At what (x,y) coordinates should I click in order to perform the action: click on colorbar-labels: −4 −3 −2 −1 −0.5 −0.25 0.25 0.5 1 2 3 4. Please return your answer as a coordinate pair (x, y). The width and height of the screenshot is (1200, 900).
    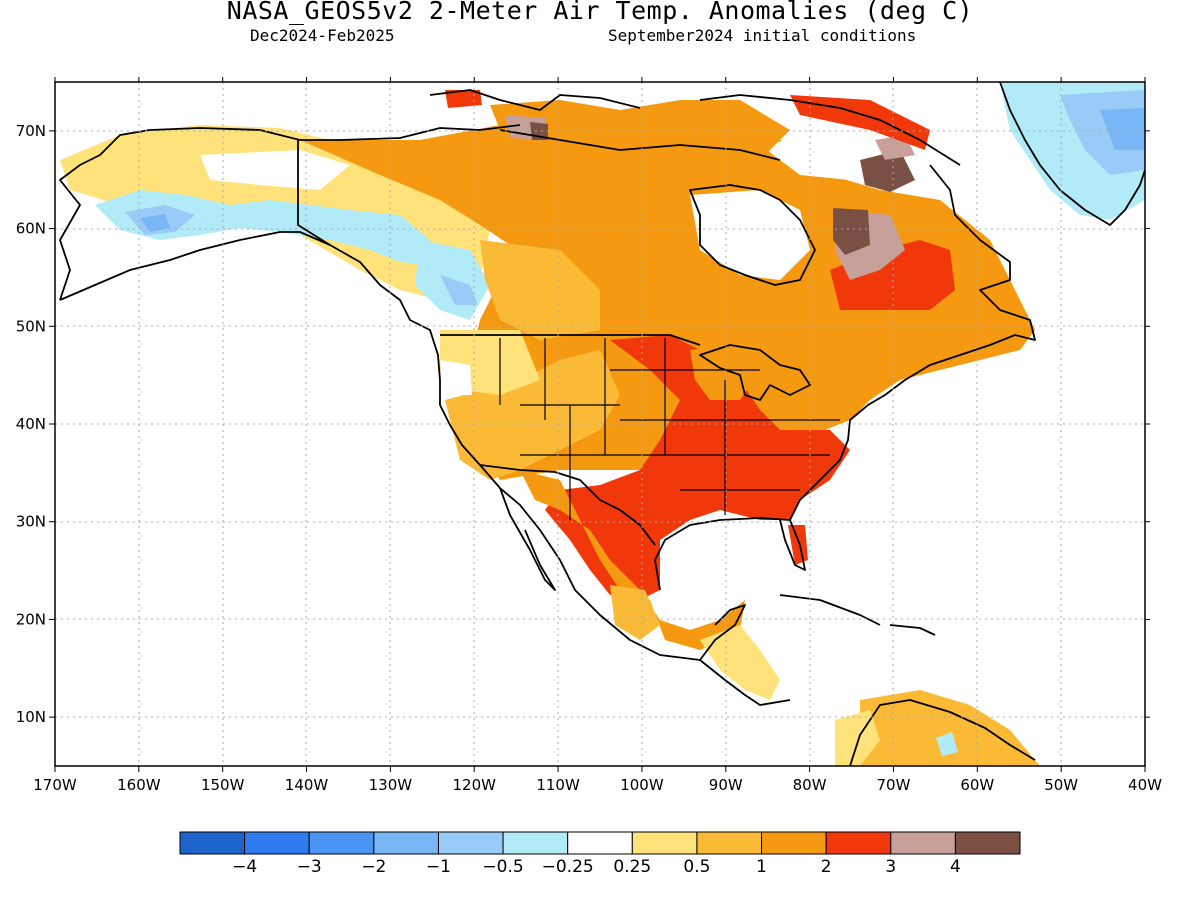
    Looking at the image, I should click on (596, 867).